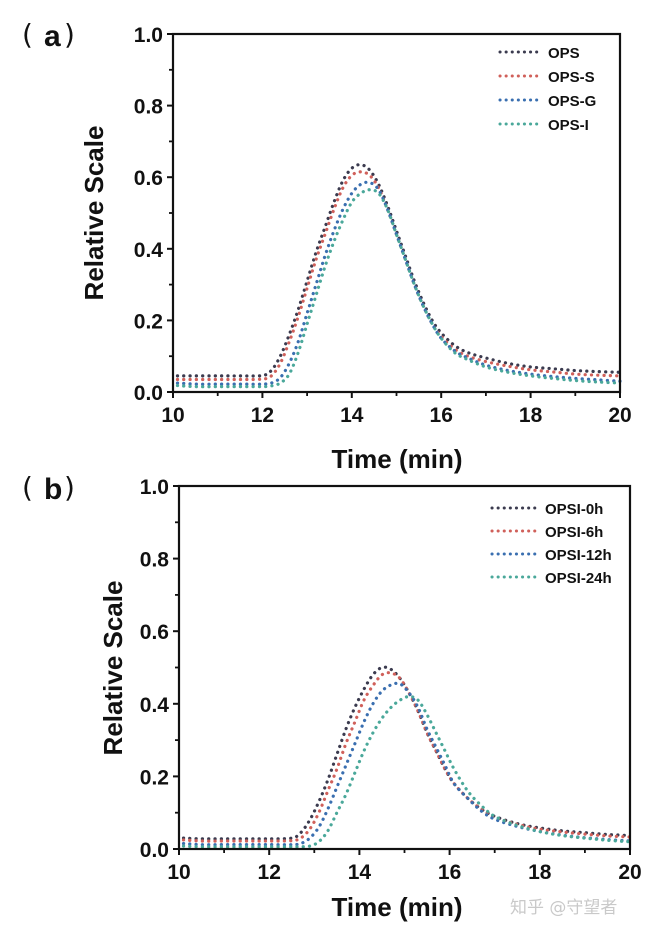 This screenshot has height=934, width=650. Describe the element at coordinates (564, 53) in the screenshot. I see `legend-label-ops: OPS` at that location.